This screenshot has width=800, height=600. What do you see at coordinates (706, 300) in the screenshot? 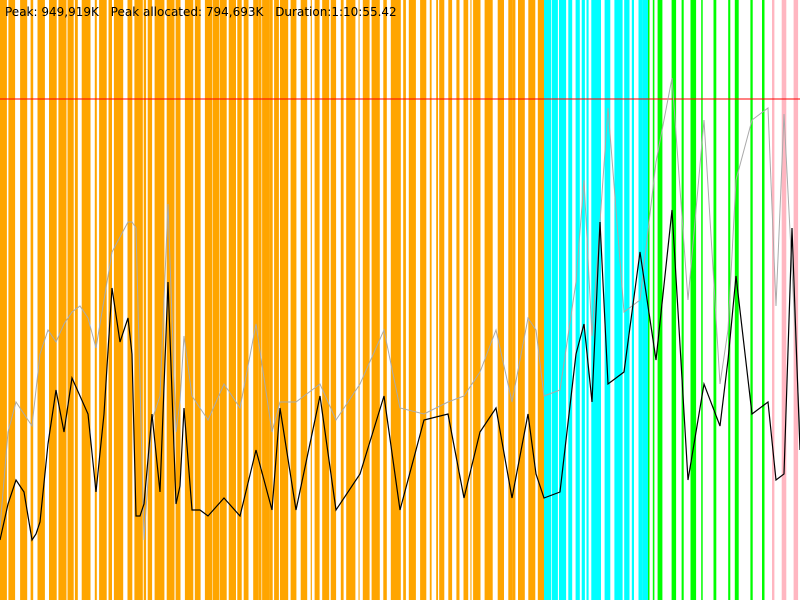
I see `phase-green` at bounding box center [706, 300].